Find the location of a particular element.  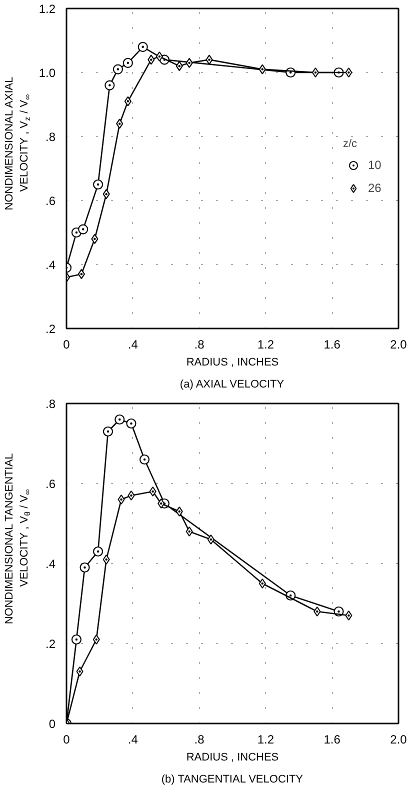

y-tick-label: 0 is located at coordinates (52, 724).